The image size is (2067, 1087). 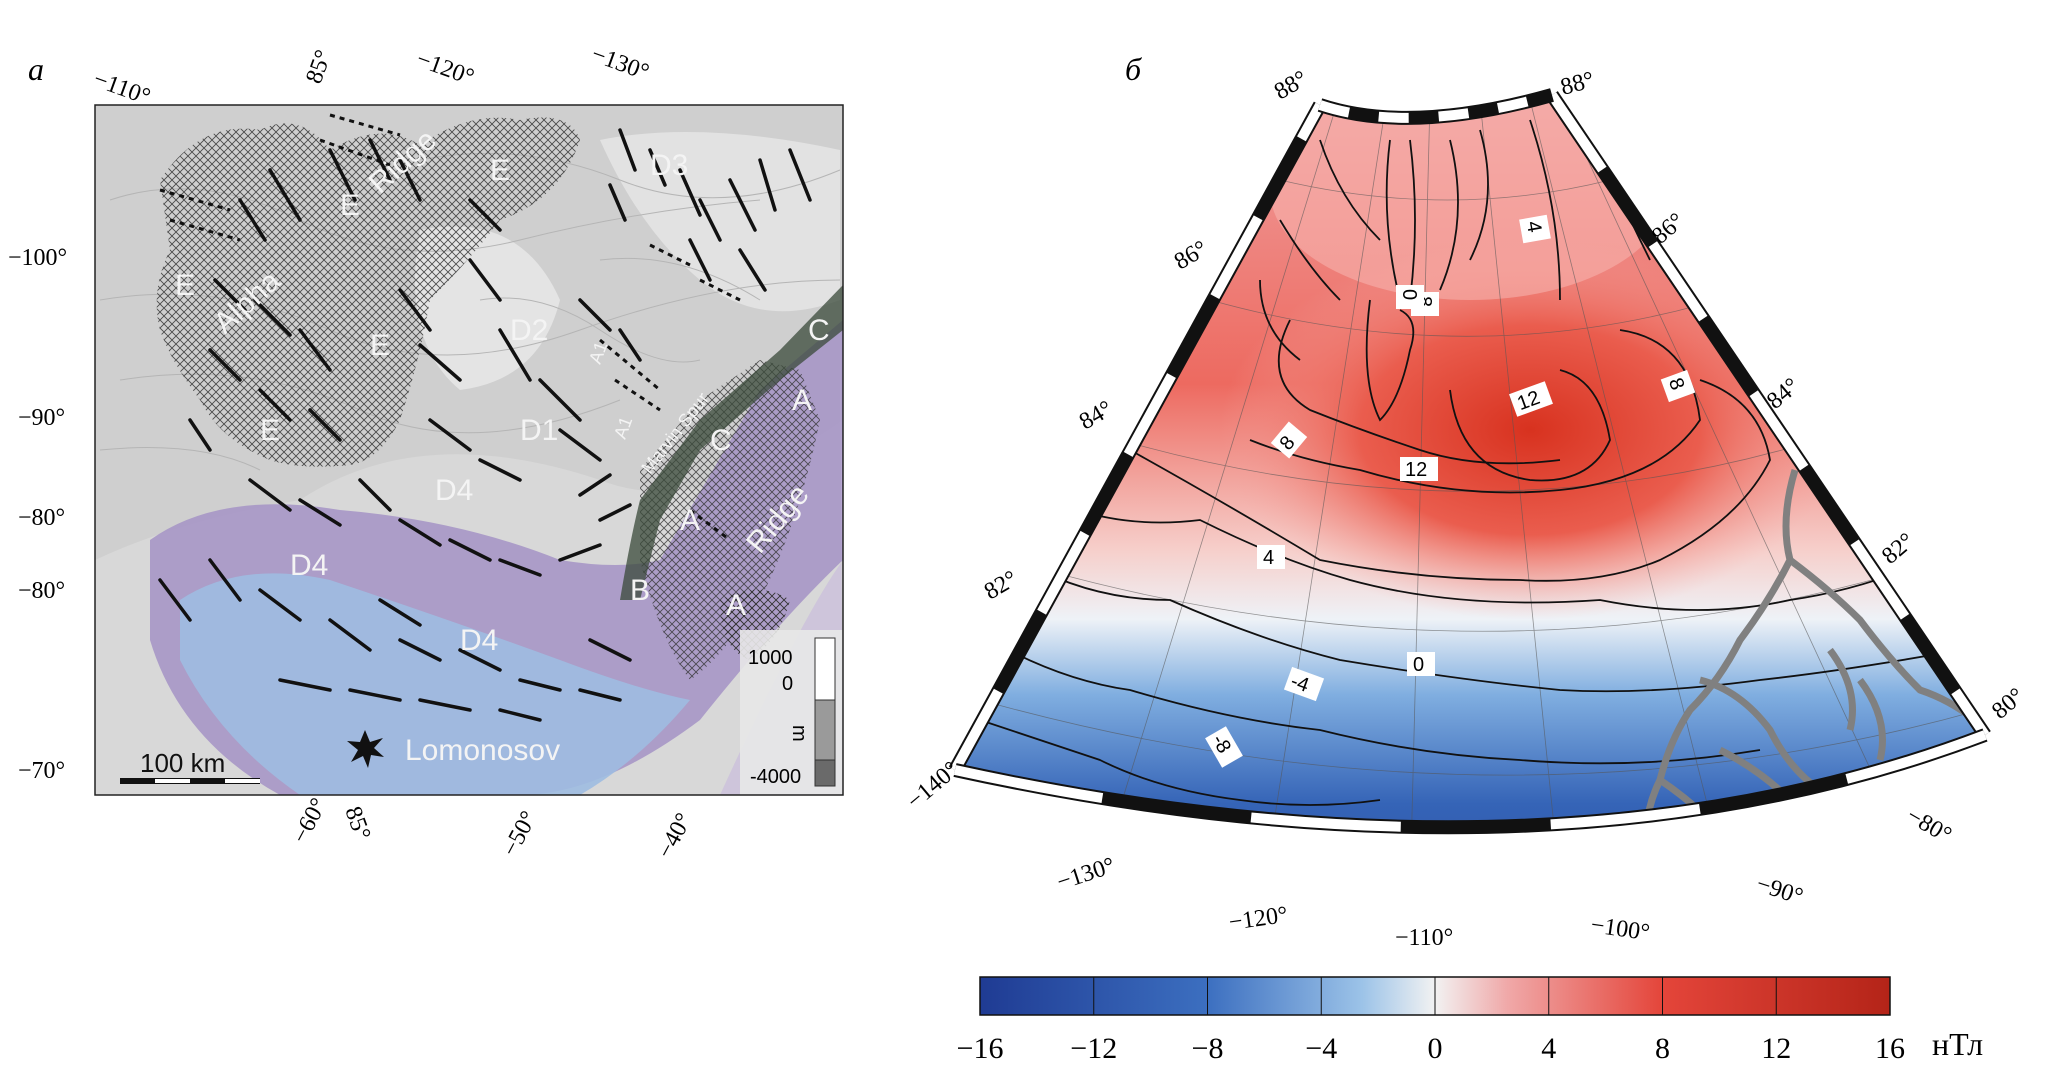 I want to click on colorbar-tick: −12, so click(x=1093, y=1048).